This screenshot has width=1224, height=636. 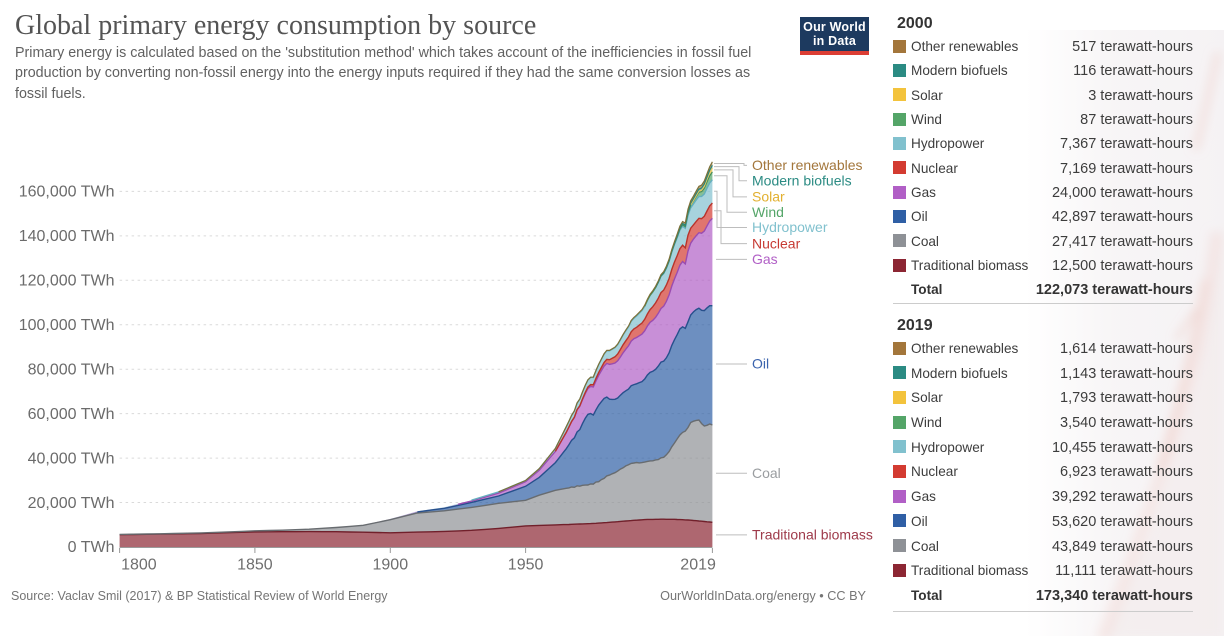 What do you see at coordinates (768, 197) in the screenshot?
I see `svg-text: Solar` at bounding box center [768, 197].